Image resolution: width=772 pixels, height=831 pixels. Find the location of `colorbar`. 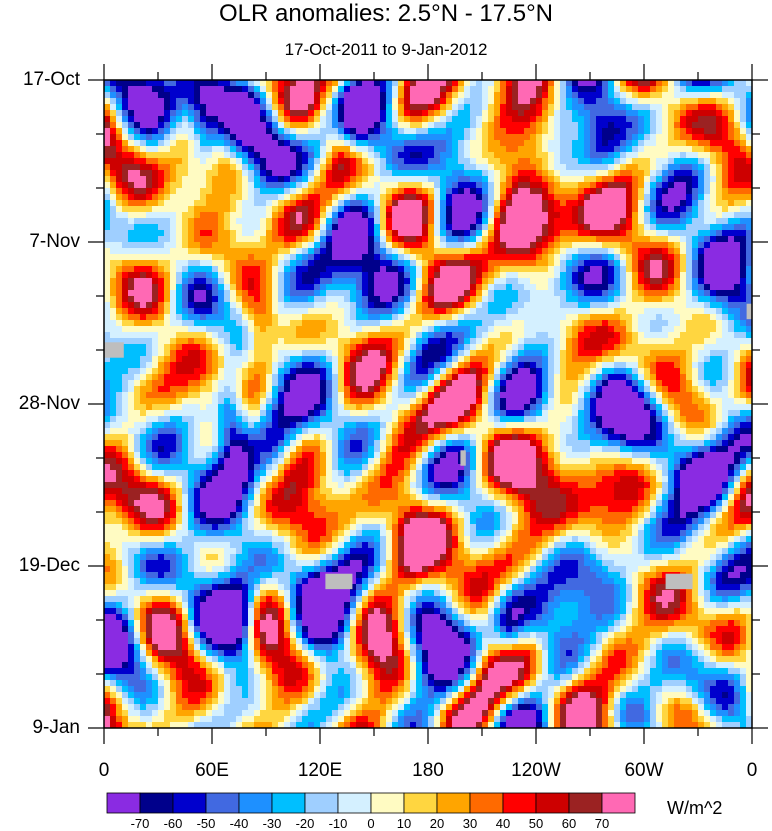

colorbar is located at coordinates (371, 803).